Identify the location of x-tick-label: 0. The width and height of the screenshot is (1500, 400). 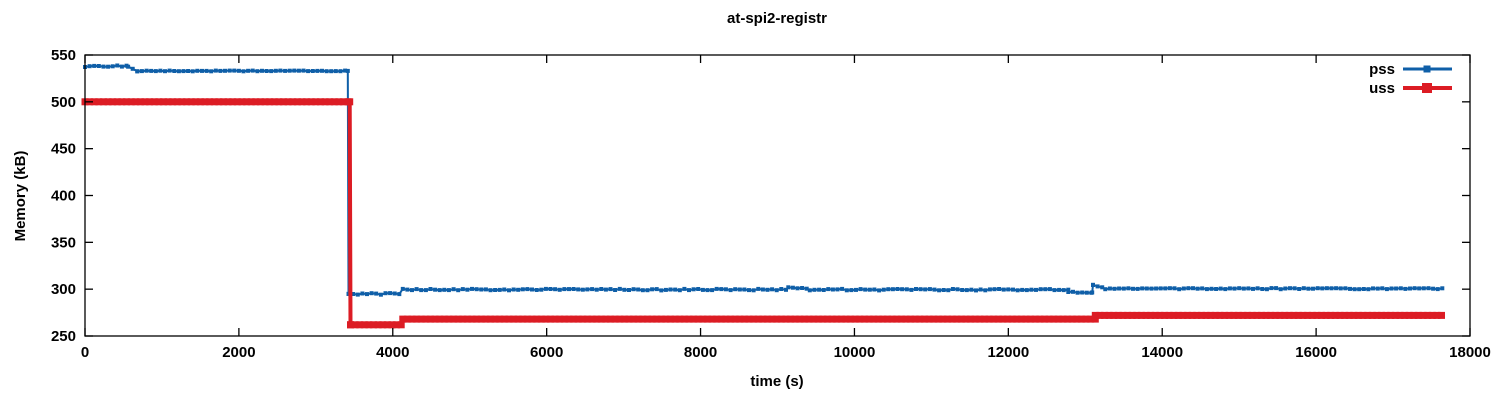
(85, 352).